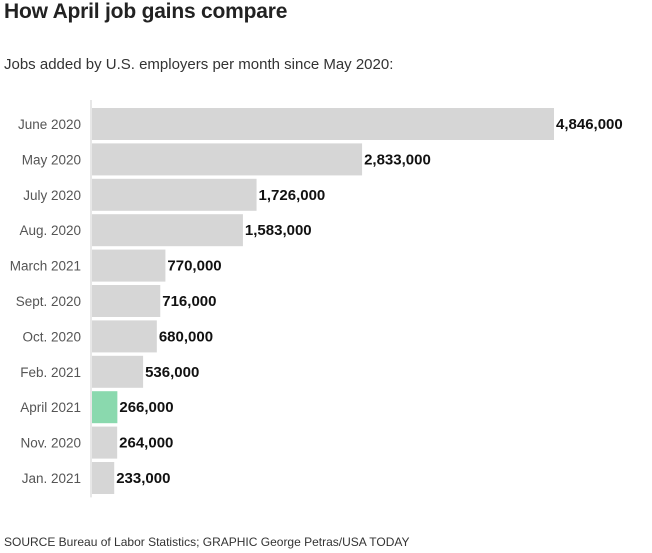 This screenshot has height=553, width=652. Describe the element at coordinates (51, 336) in the screenshot. I see `category-label-oct-2020: Oct. 2020` at that location.